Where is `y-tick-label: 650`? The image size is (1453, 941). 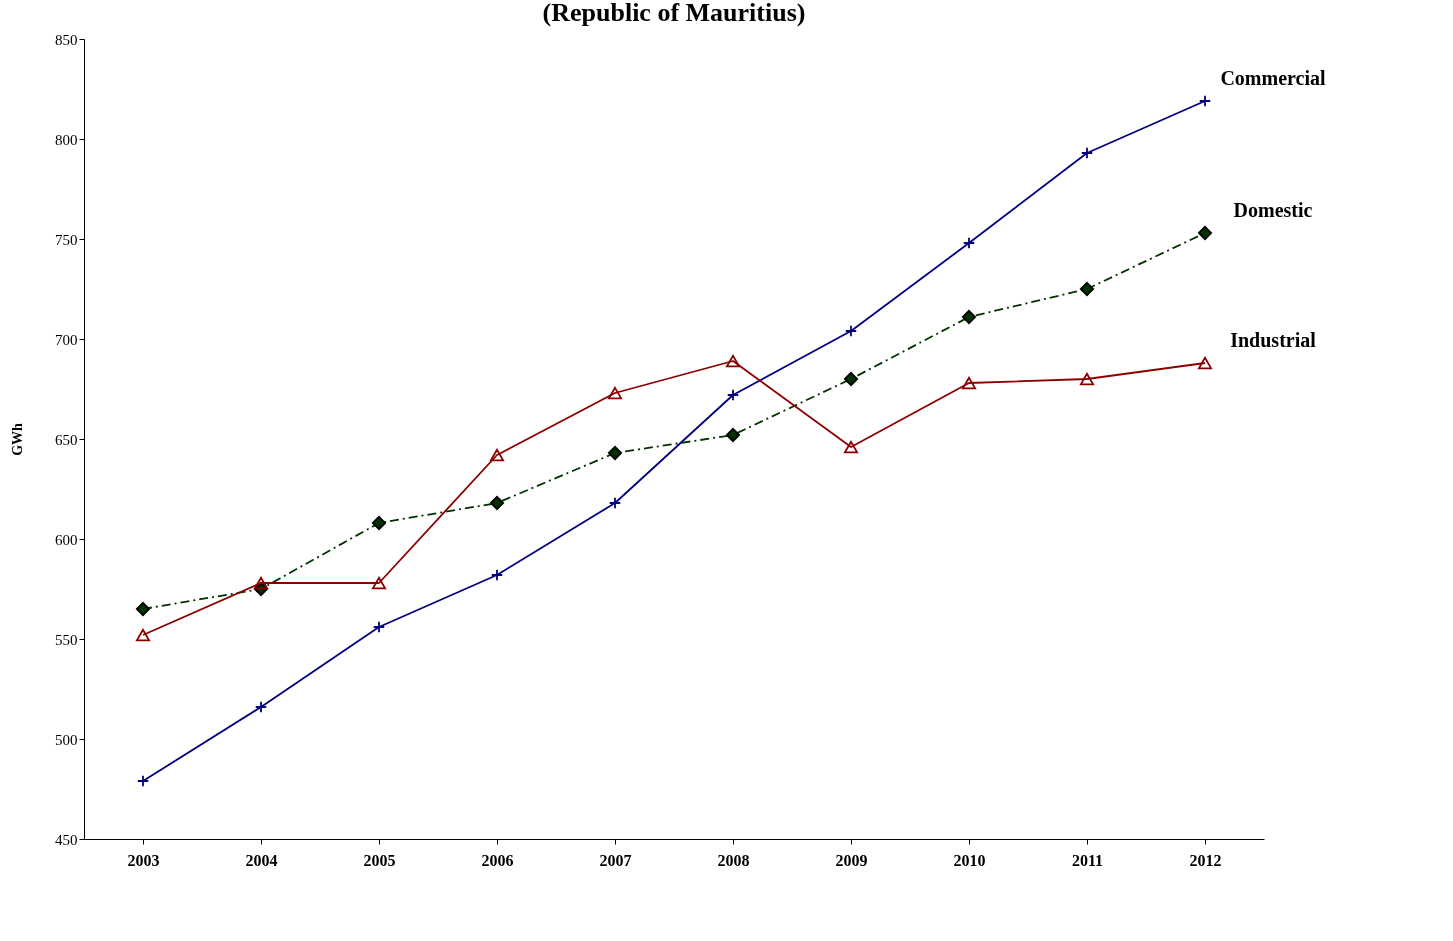 y-tick-label: 650 is located at coordinates (66, 439).